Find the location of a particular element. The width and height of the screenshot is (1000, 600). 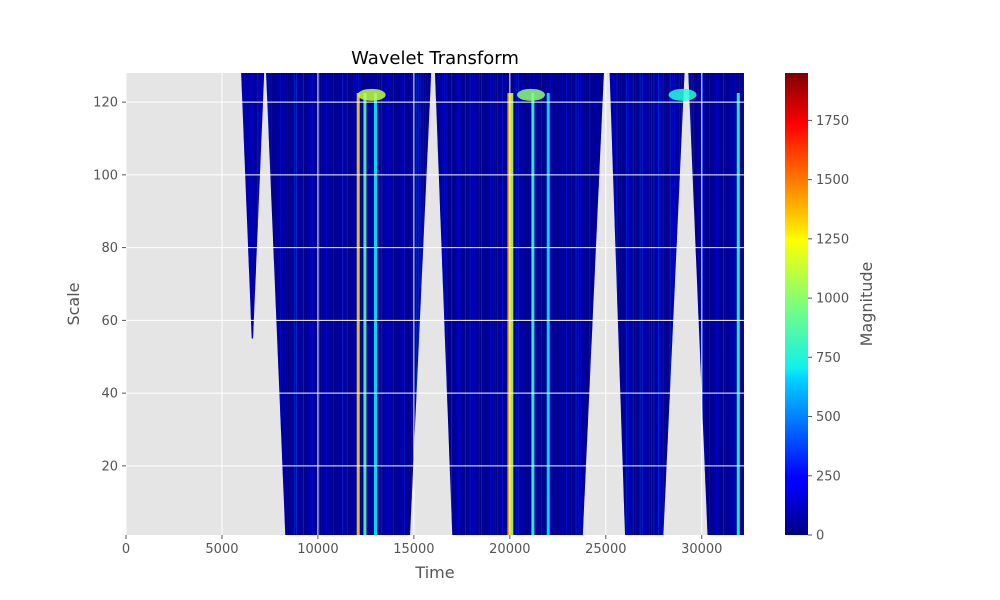

y-tick-label: 60 is located at coordinates (109, 321).